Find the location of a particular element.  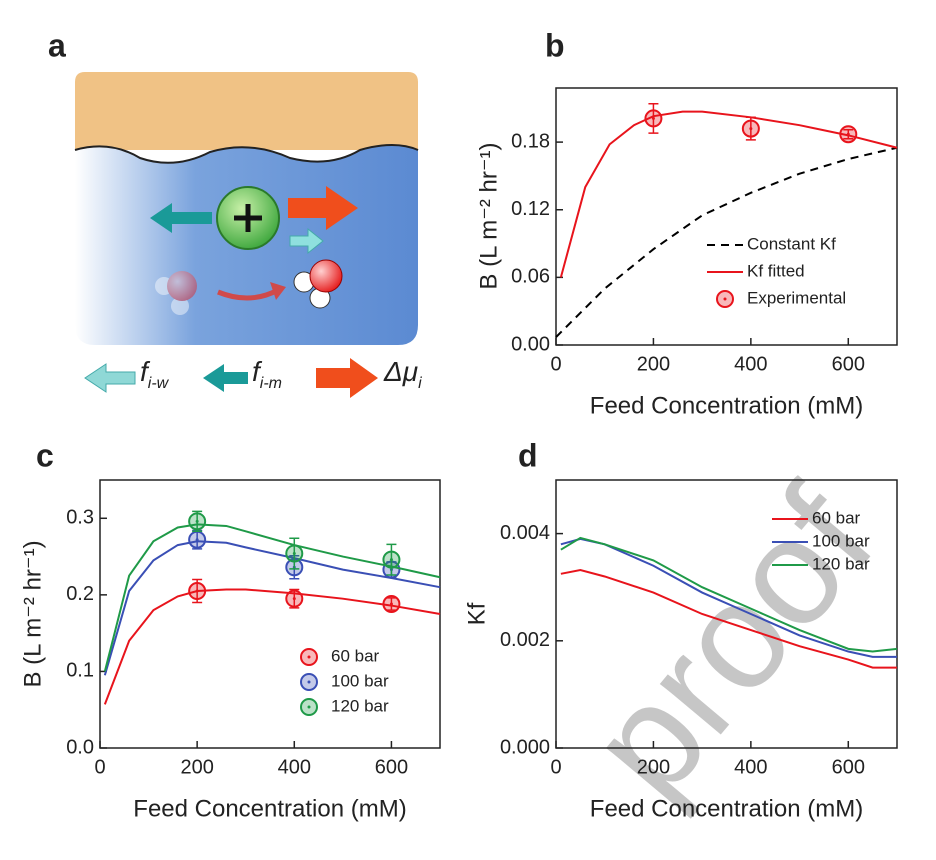

y-tick-label: 0.00 is located at coordinates (530, 344).